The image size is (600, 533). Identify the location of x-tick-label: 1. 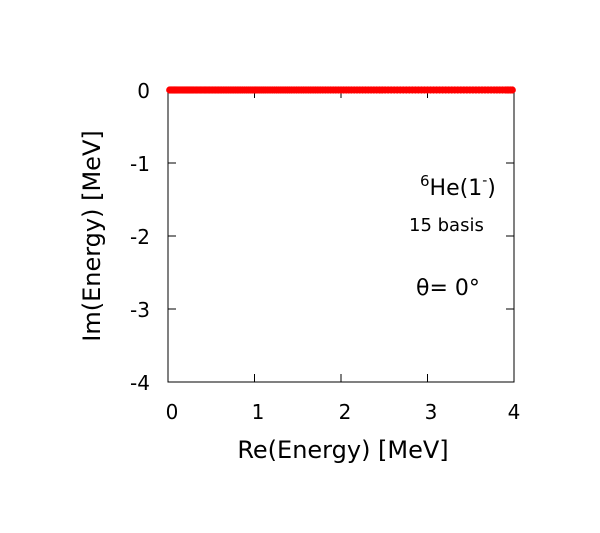
(258, 412).